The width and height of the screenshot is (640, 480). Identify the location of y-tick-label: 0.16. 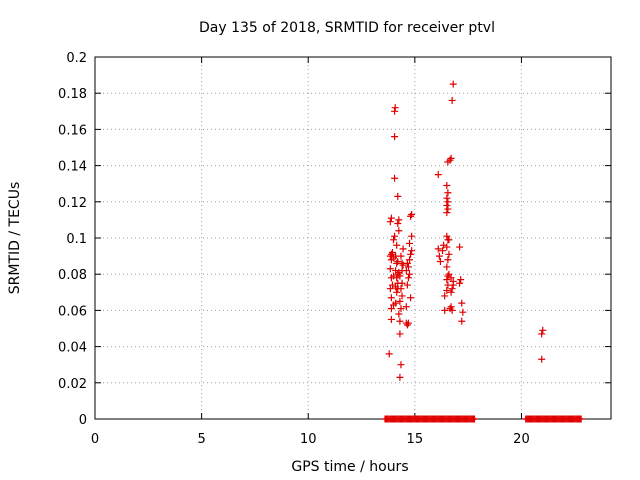
(72, 130).